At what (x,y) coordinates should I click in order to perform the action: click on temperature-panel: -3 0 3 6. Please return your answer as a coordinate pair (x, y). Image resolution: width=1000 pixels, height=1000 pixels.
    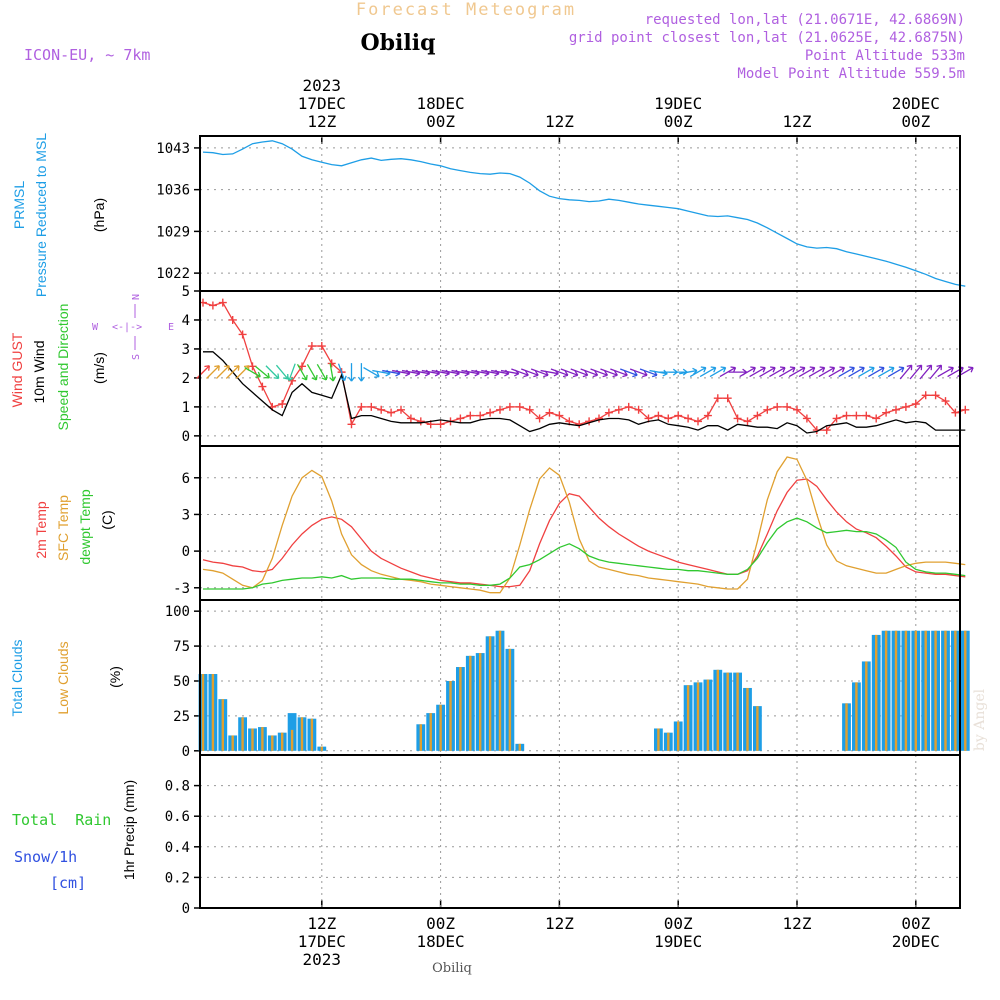
    Looking at the image, I should click on (569, 523).